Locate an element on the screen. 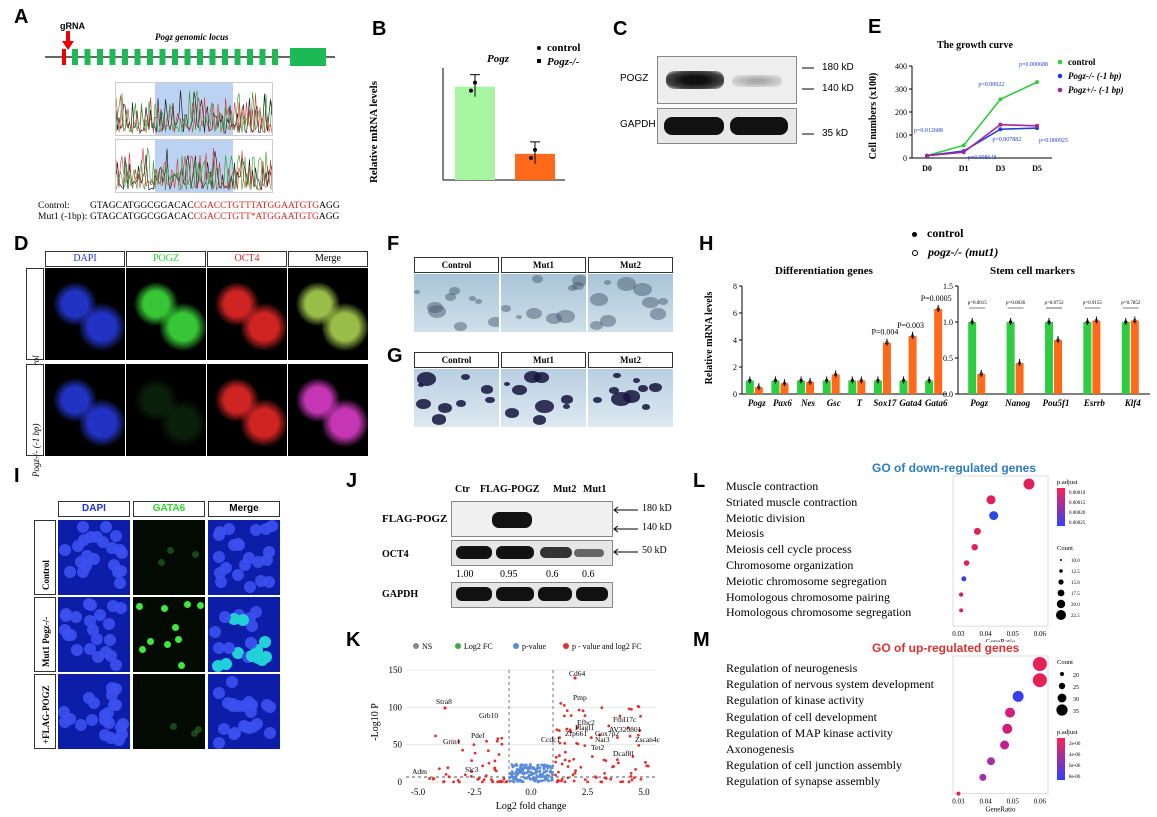 The image size is (1157, 817). k-legend-dot is located at coordinates (566, 646).